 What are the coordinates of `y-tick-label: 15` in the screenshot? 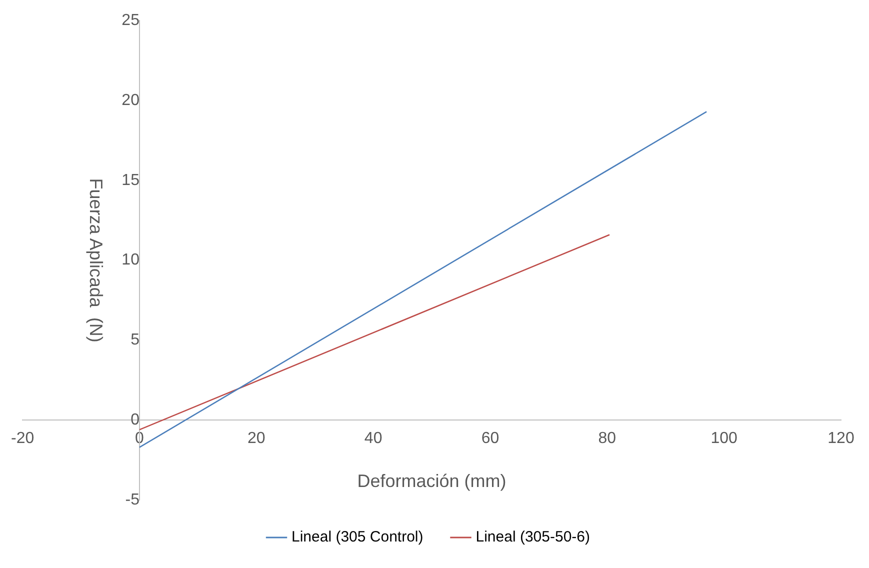 It's located at (131, 180).